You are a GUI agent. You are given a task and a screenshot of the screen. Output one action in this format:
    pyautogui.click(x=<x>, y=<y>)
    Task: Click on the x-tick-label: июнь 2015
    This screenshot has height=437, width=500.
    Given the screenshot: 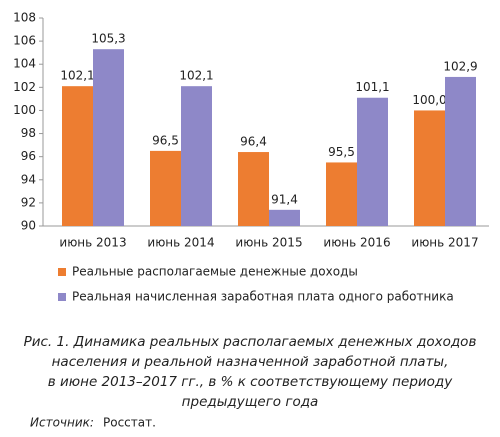 What is the action you would take?
    pyautogui.click(x=268, y=243)
    